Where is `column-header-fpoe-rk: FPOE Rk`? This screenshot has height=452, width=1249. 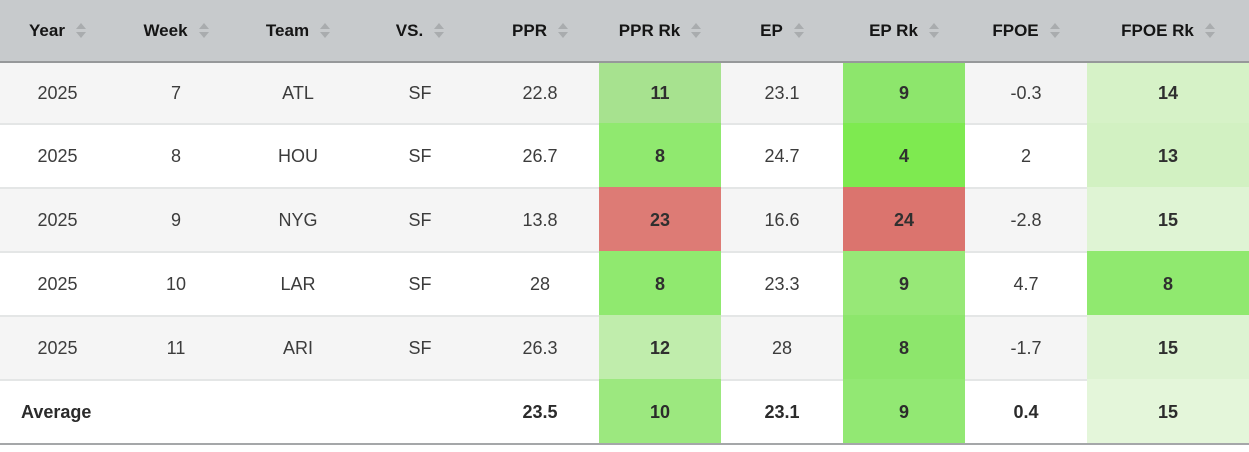 column-header-fpoe-rk: FPOE Rk is located at coordinates (1168, 31).